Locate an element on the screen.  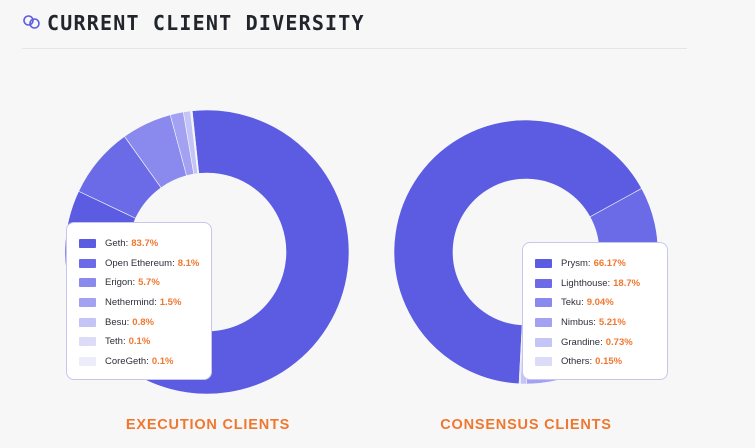
legend-value: 83.7% is located at coordinates (145, 244).